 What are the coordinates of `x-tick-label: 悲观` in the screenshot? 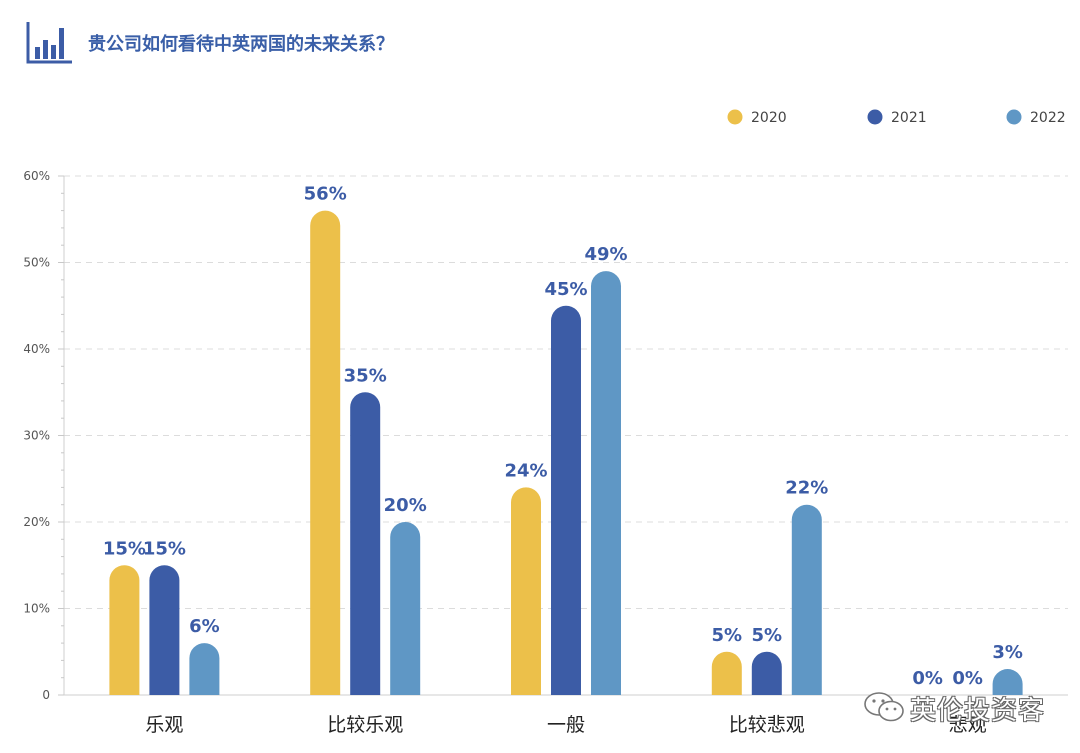 It's located at (968, 725).